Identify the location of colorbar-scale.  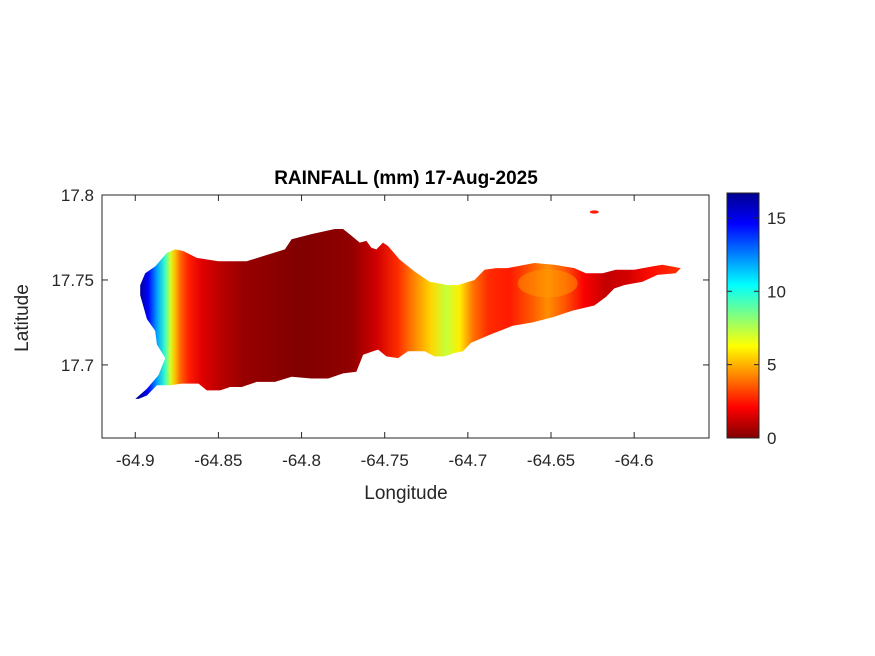
(743, 315).